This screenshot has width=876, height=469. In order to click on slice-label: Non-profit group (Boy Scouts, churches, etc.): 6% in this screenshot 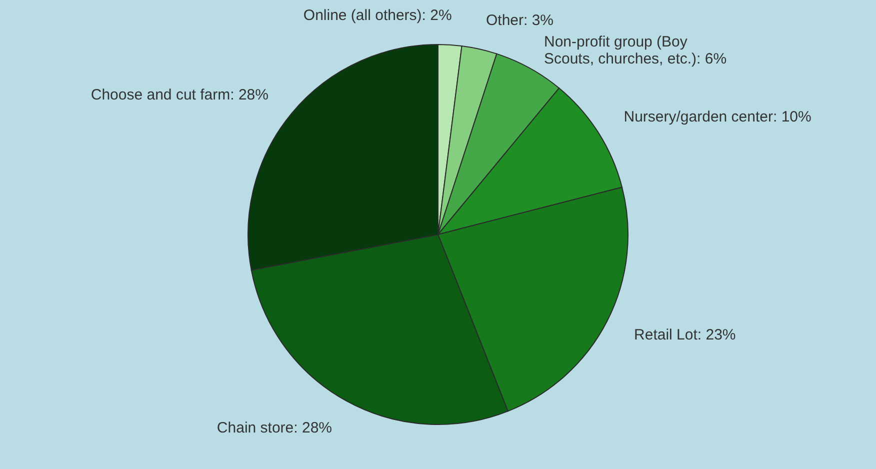, I will do `click(635, 51)`.